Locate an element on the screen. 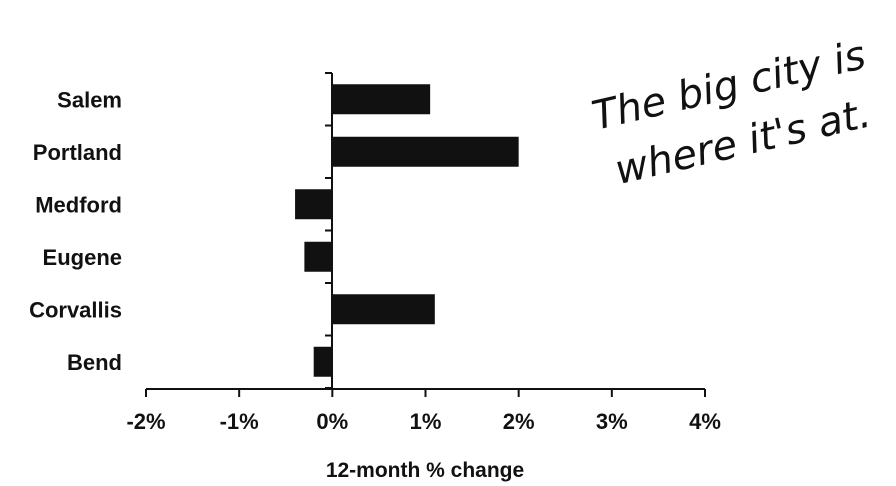 Image resolution: width=896 pixels, height=486 pixels. category-label-eugene: Eugene is located at coordinates (82, 257).